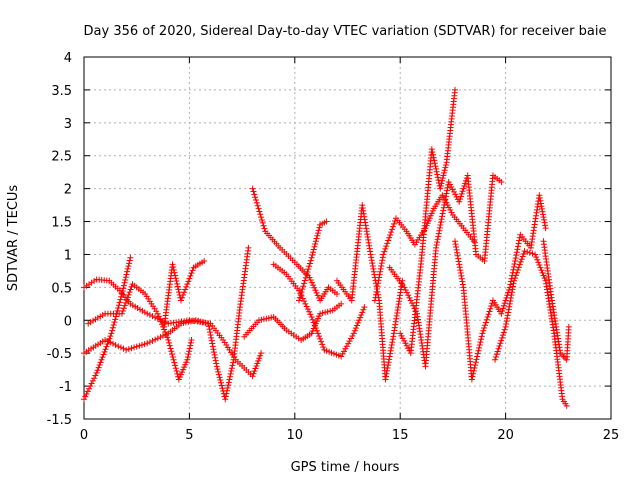  Describe the element at coordinates (295, 435) in the screenshot. I see `x-tick-label: 10` at that location.